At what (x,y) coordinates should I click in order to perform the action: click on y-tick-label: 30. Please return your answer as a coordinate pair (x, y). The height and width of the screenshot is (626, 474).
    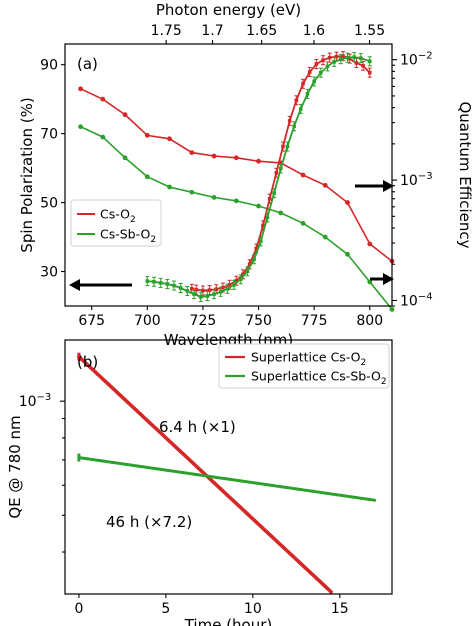
    Looking at the image, I should click on (49, 273).